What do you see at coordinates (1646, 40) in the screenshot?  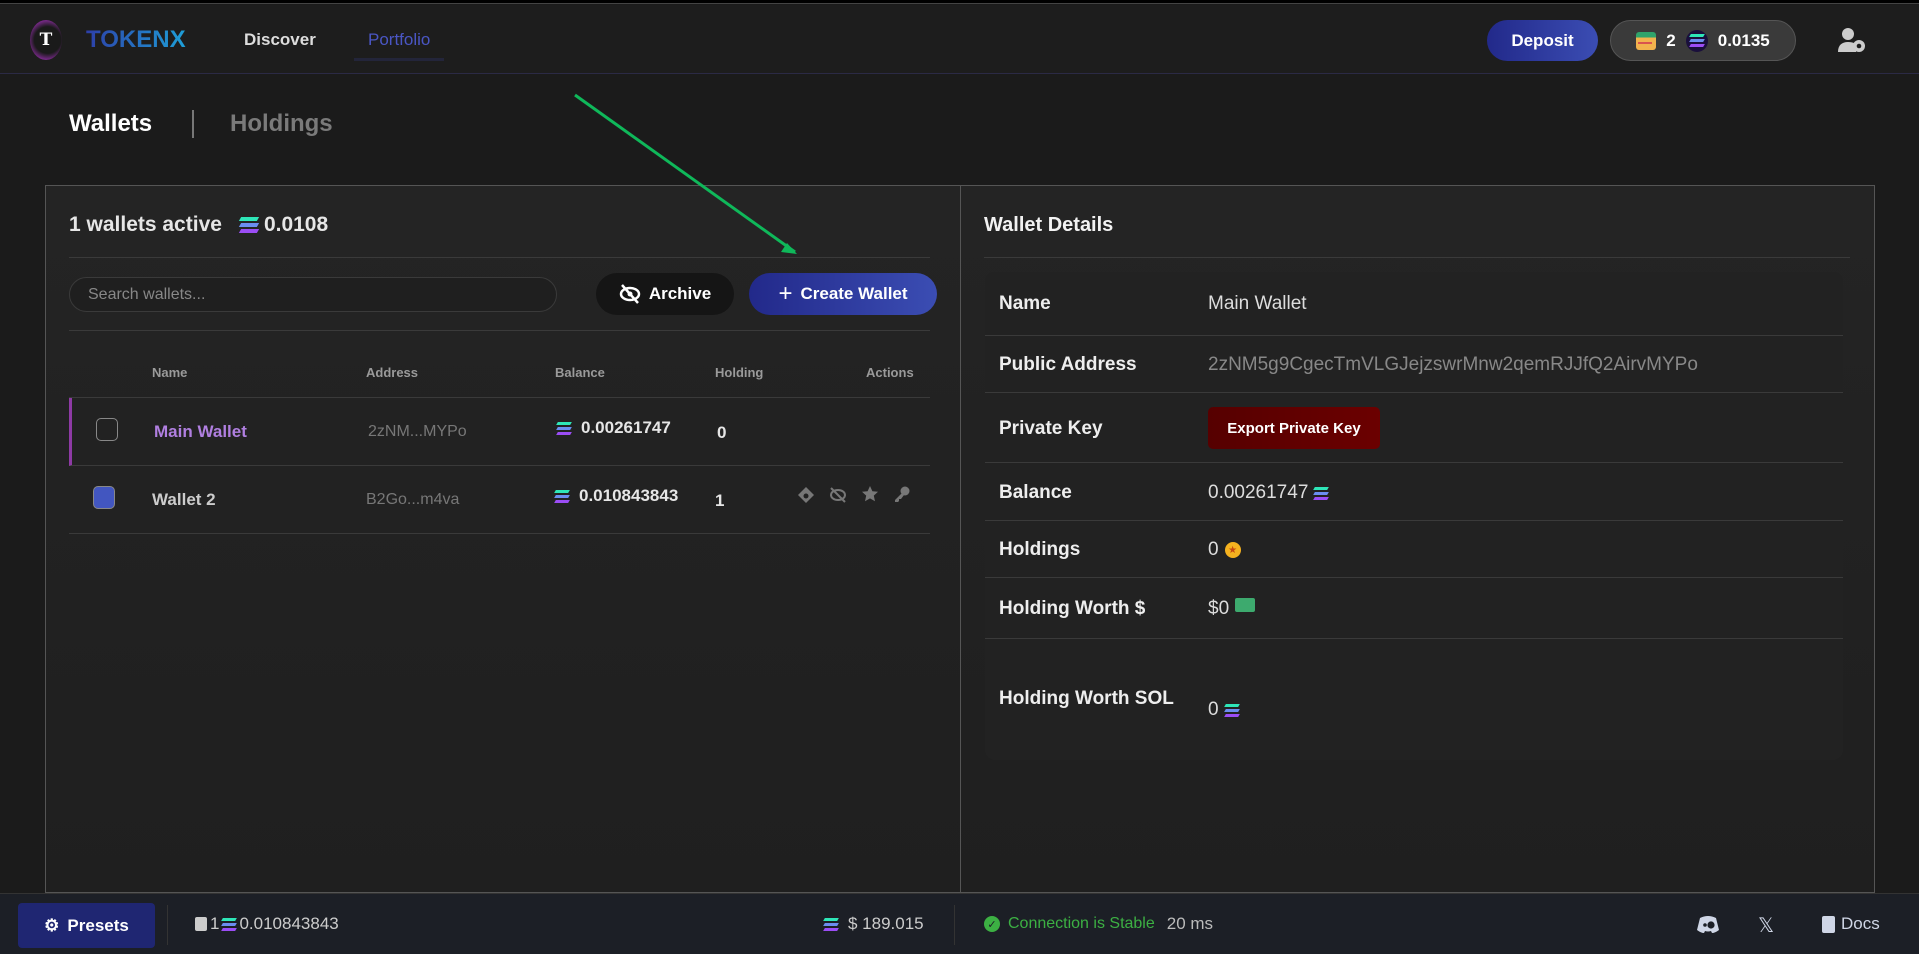 I see `wallet-icon` at bounding box center [1646, 40].